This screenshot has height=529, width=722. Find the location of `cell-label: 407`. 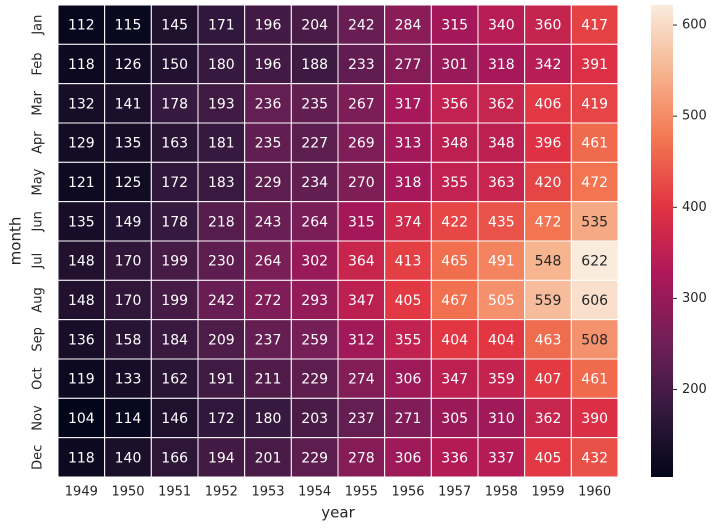

cell-label: 407 is located at coordinates (548, 380).